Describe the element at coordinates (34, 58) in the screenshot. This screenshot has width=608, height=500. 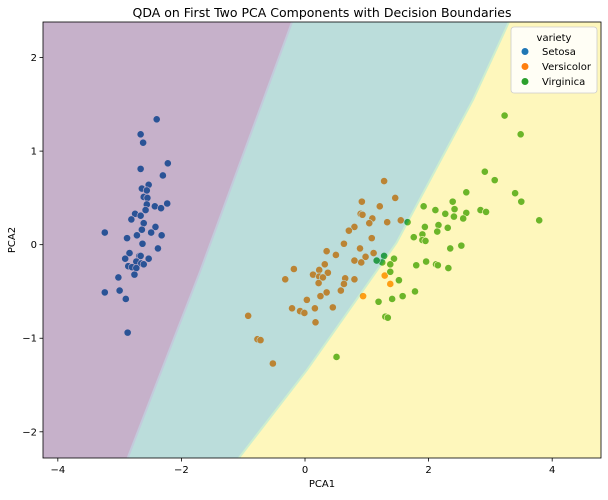
I see `y-tick-label: 2` at that location.